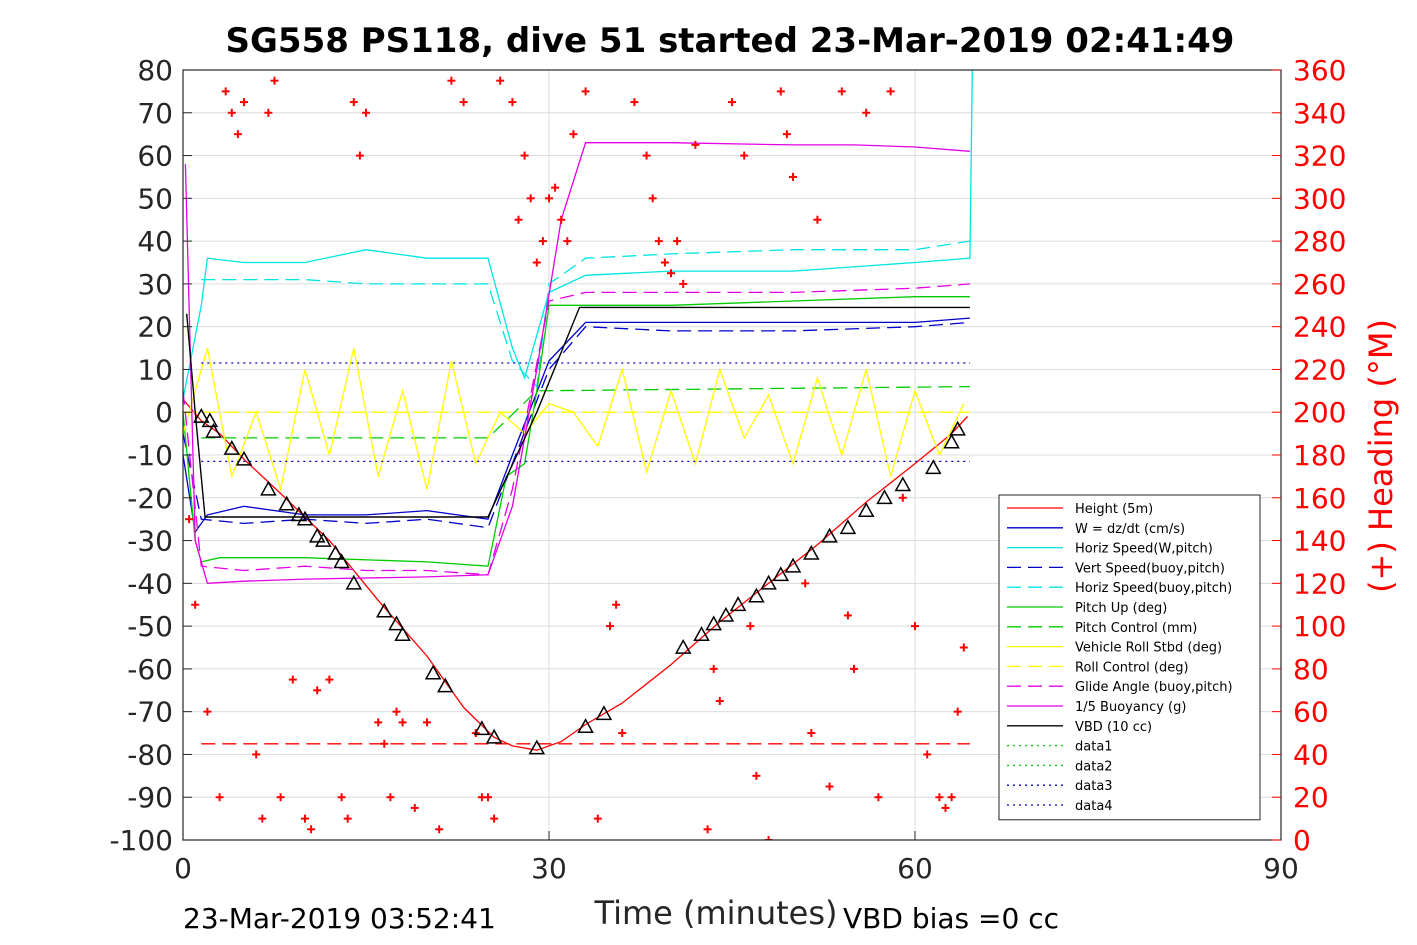  What do you see at coordinates (155, 113) in the screenshot?
I see `left-tick-label: 70` at bounding box center [155, 113].